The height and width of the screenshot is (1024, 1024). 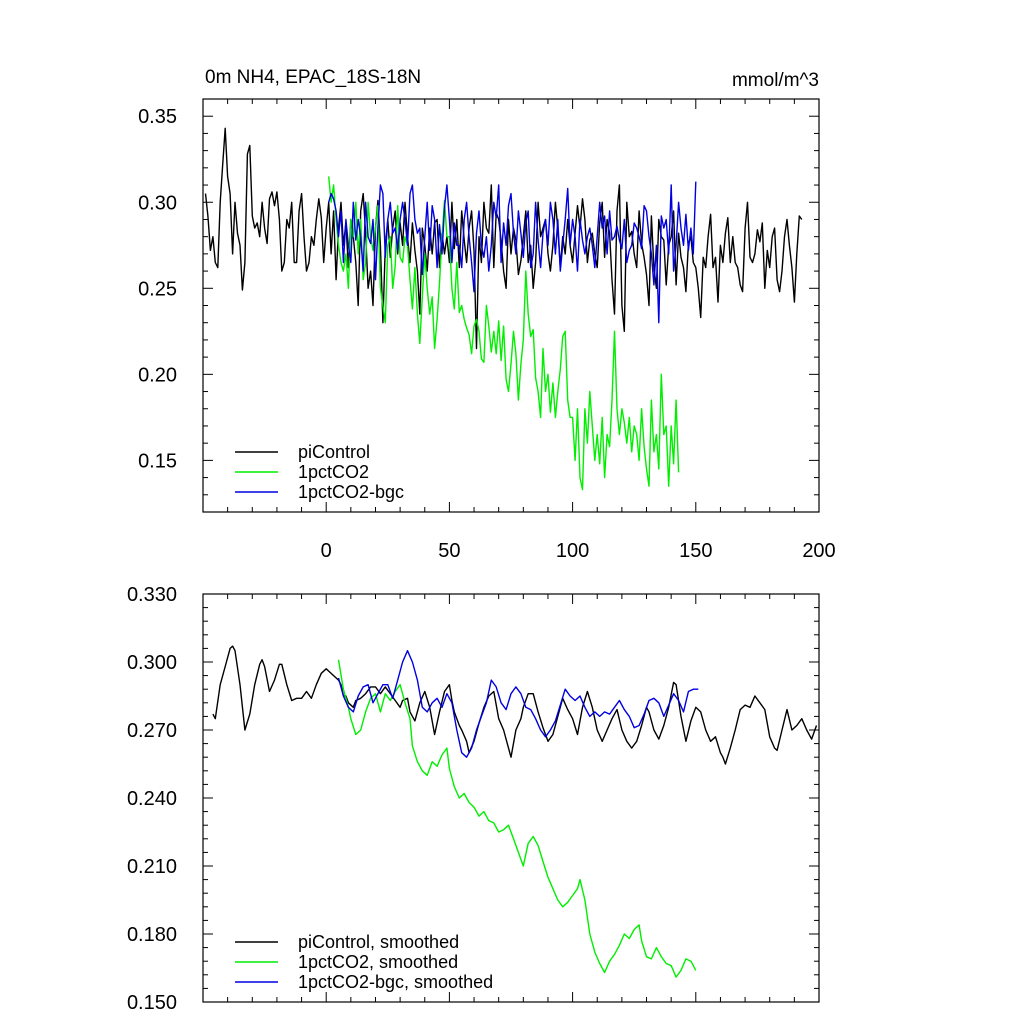 I want to click on legend-label: piControl, so click(x=334, y=452).